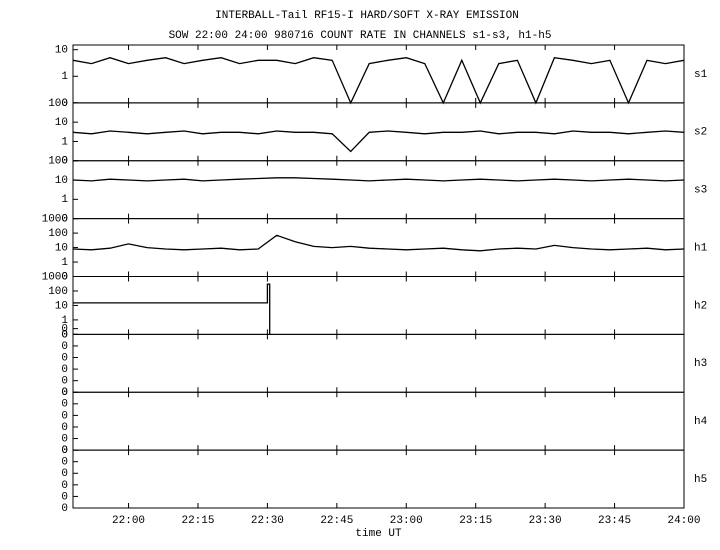 This screenshot has width=720, height=550. What do you see at coordinates (406, 521) in the screenshot?
I see `x-tick-label: 23:00` at bounding box center [406, 521].